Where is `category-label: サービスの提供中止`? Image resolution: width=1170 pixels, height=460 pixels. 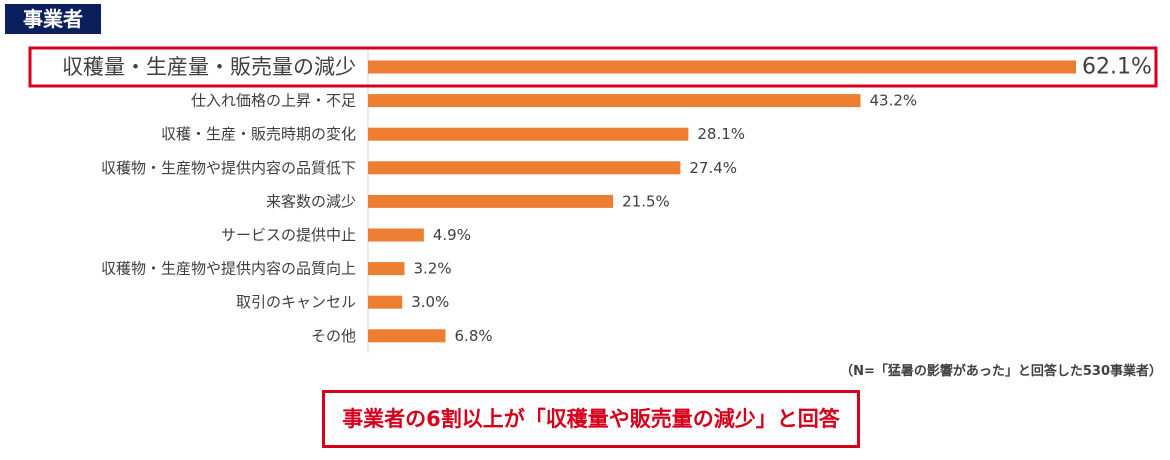
category-label: サービスの提供中止 is located at coordinates (288, 235).